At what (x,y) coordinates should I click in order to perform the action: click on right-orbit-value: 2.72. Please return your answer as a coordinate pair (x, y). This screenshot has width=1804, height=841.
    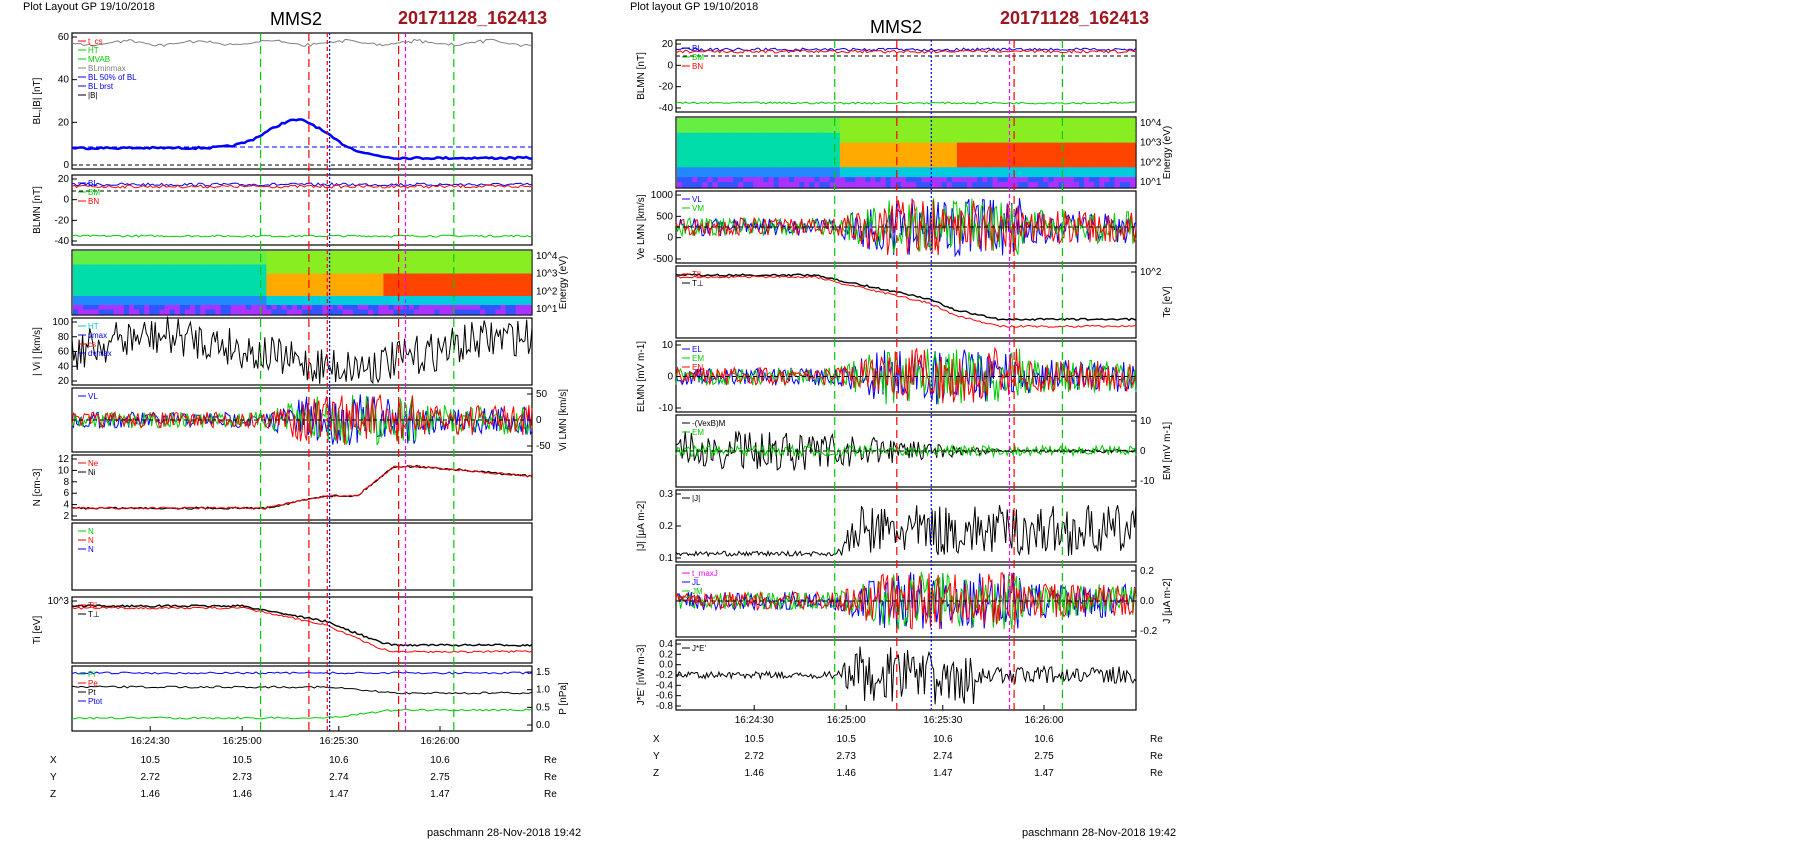
    Looking at the image, I should click on (754, 756).